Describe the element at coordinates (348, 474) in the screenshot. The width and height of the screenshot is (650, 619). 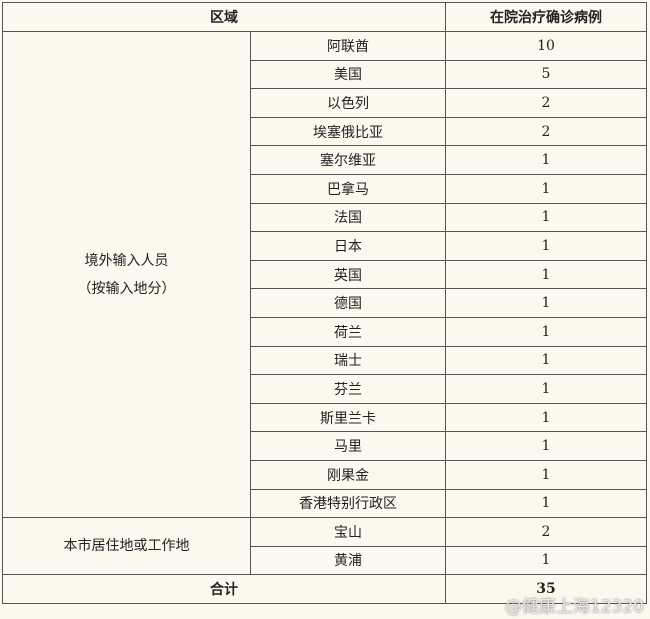
I see `region-cell: 刚果金` at that location.